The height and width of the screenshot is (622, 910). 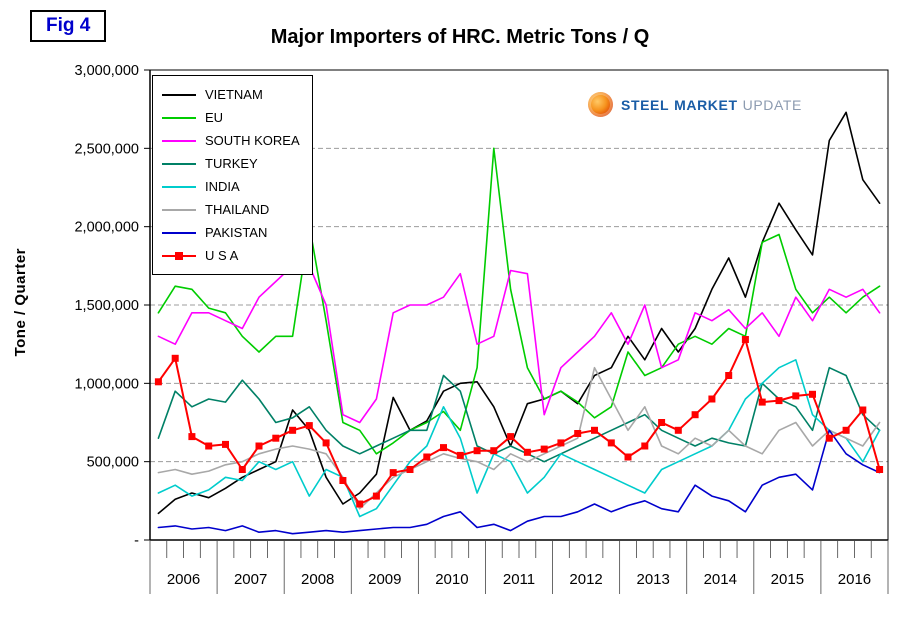 I want to click on legend-item-south-korea: SOUTH KOREA, so click(x=231, y=140).